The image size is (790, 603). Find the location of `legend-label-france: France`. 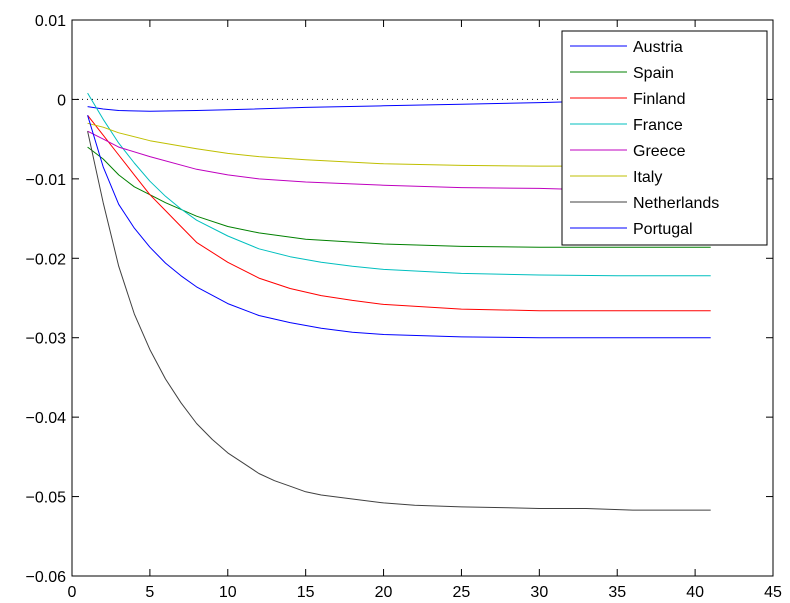

legend-label-france: France is located at coordinates (658, 125).